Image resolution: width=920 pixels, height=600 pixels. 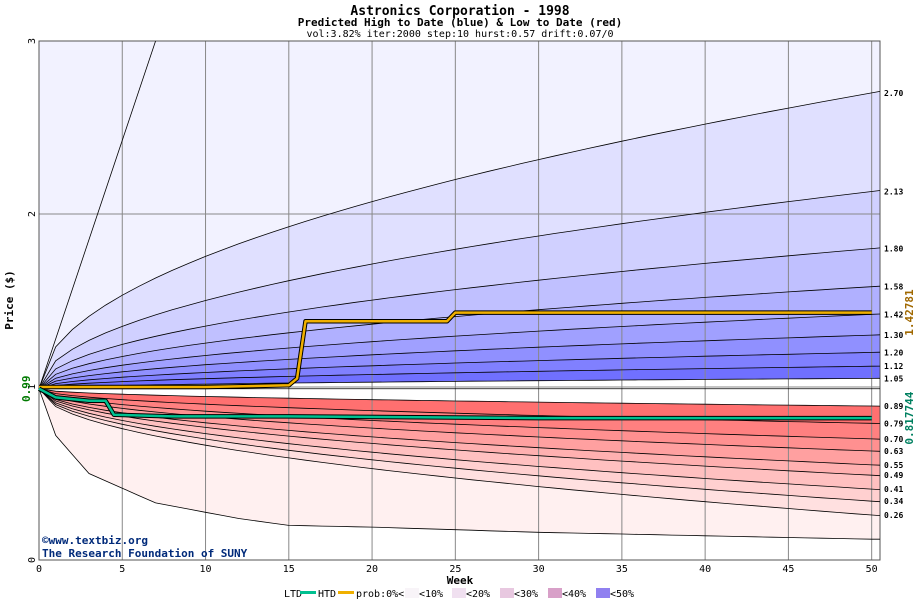 What do you see at coordinates (893, 314) in the screenshot?
I see `end-label-1.42: 1.42` at bounding box center [893, 314].